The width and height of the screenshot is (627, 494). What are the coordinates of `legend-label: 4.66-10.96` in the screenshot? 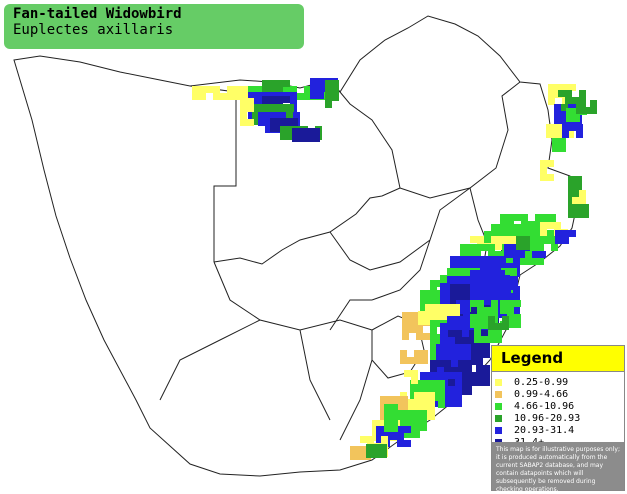 It's located at (544, 406).